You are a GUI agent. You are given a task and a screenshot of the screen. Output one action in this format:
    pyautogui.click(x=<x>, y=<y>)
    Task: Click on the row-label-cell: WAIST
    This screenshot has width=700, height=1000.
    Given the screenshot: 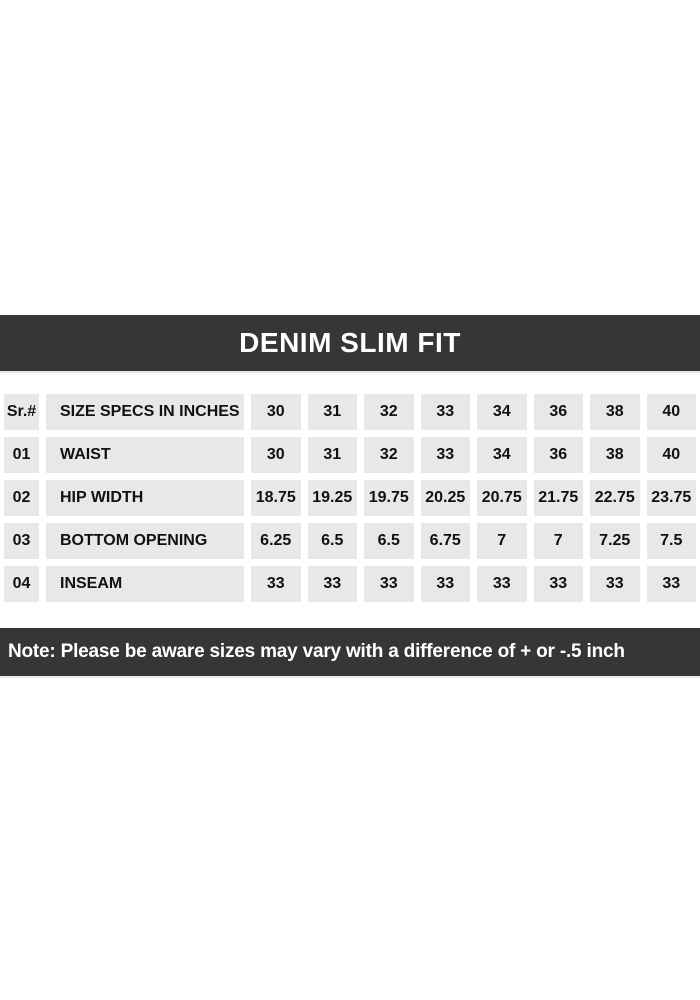 What is the action you would take?
    pyautogui.click(x=145, y=455)
    